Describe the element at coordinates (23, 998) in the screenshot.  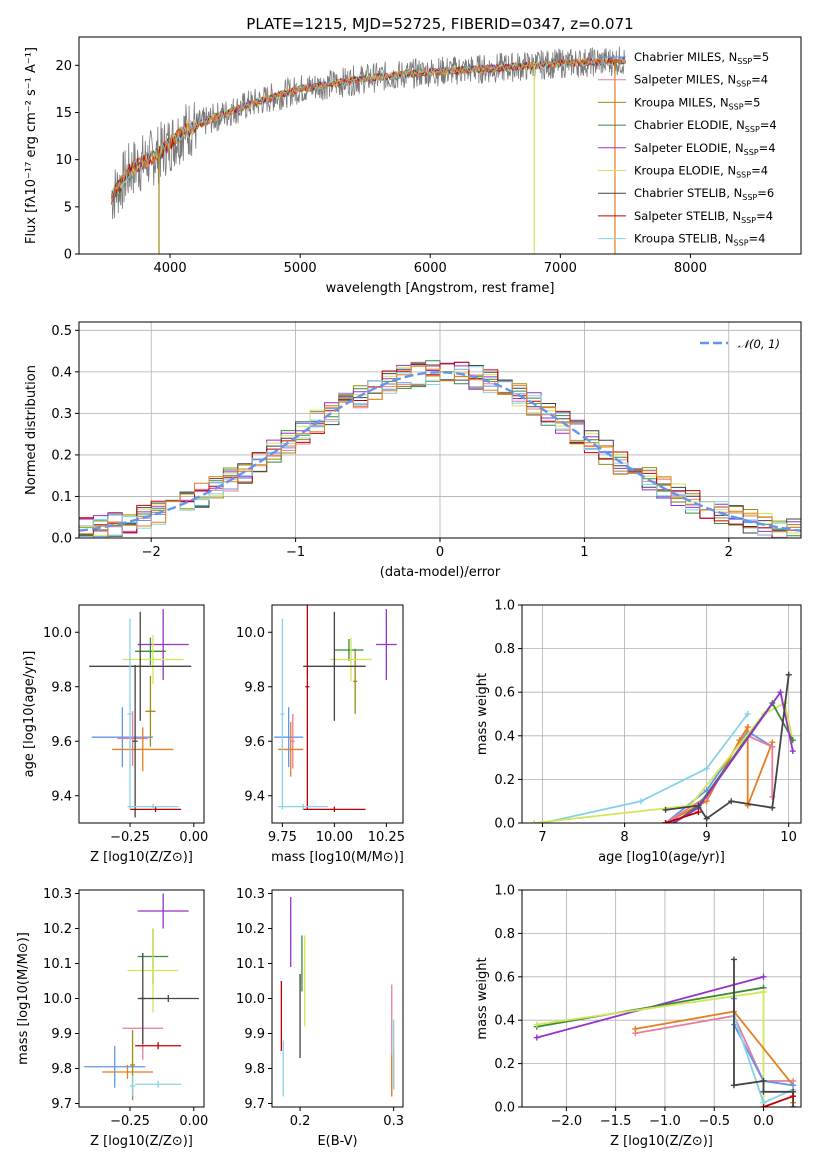
I see `y-axis-label: mass [log10(M/M⊙)]` at that location.